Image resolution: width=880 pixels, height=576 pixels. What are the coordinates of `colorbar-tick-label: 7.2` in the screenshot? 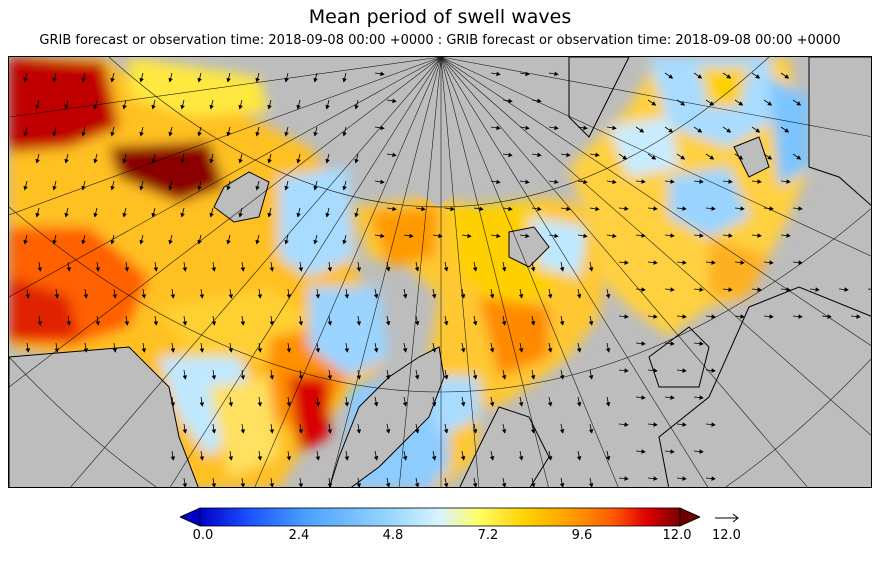 It's located at (488, 535).